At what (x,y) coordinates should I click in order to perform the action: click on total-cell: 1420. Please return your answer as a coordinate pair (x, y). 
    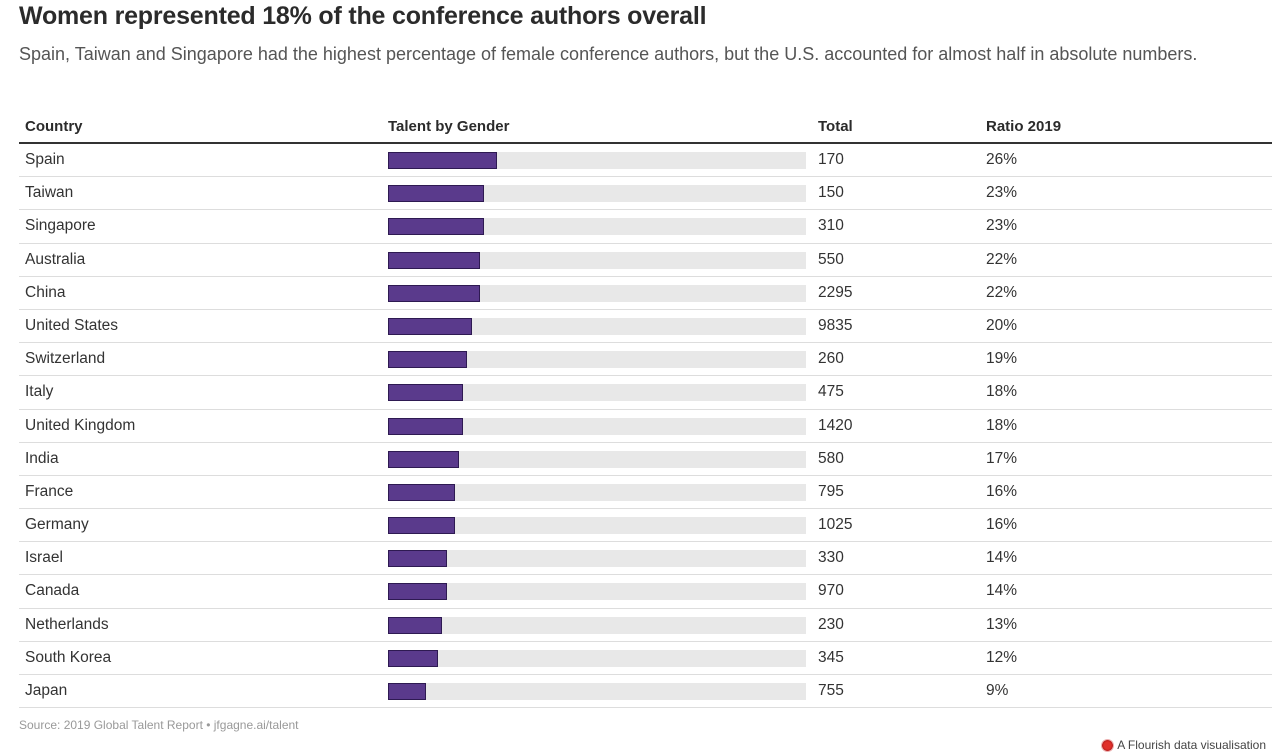
    Looking at the image, I should click on (835, 425).